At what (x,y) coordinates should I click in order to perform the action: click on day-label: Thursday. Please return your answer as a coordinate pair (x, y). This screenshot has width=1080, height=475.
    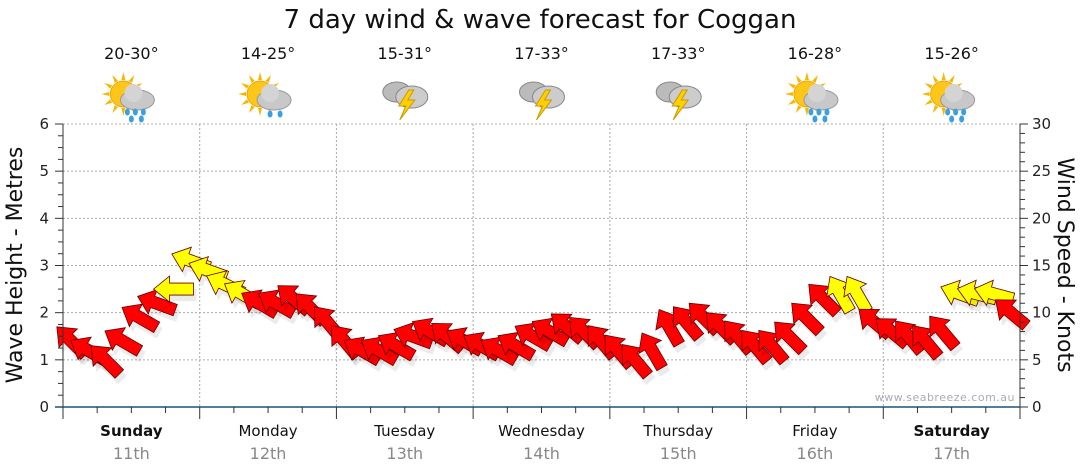
    Looking at the image, I should click on (677, 431).